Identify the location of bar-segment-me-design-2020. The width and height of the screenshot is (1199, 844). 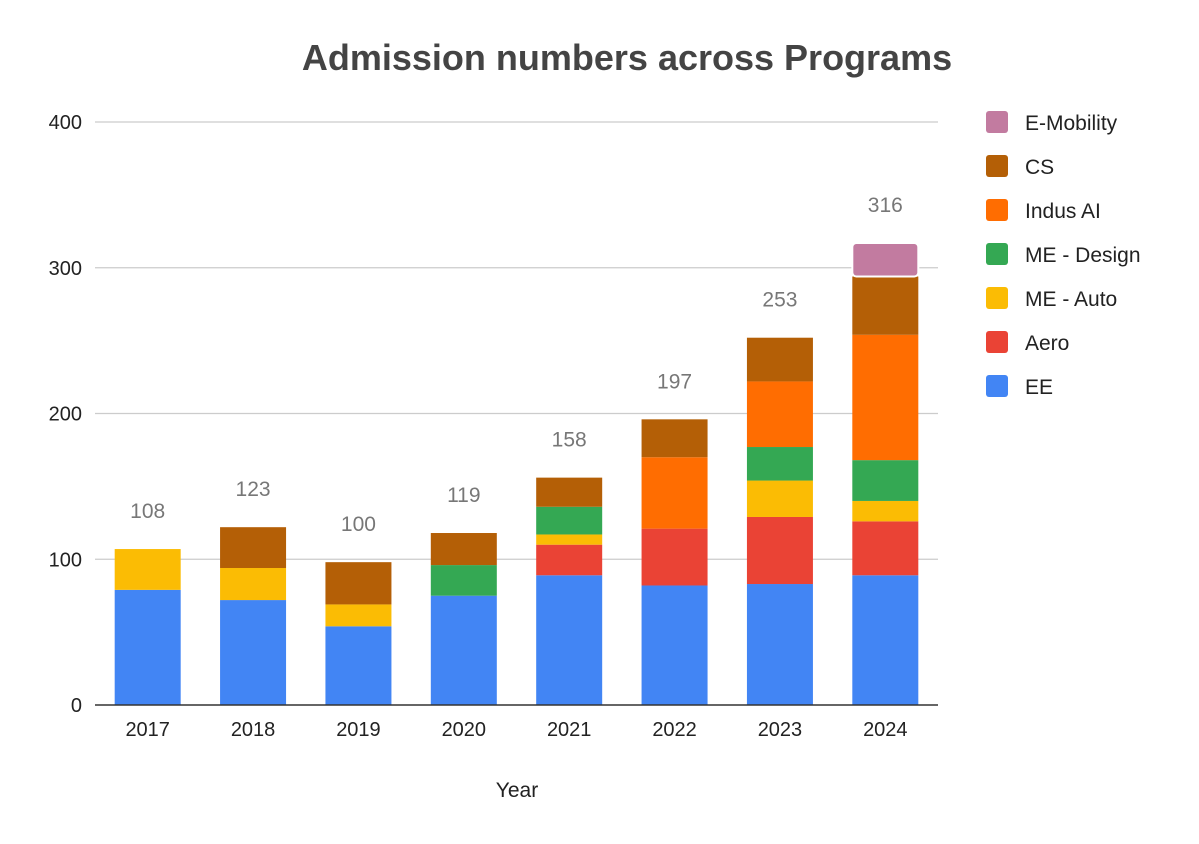
(463, 580).